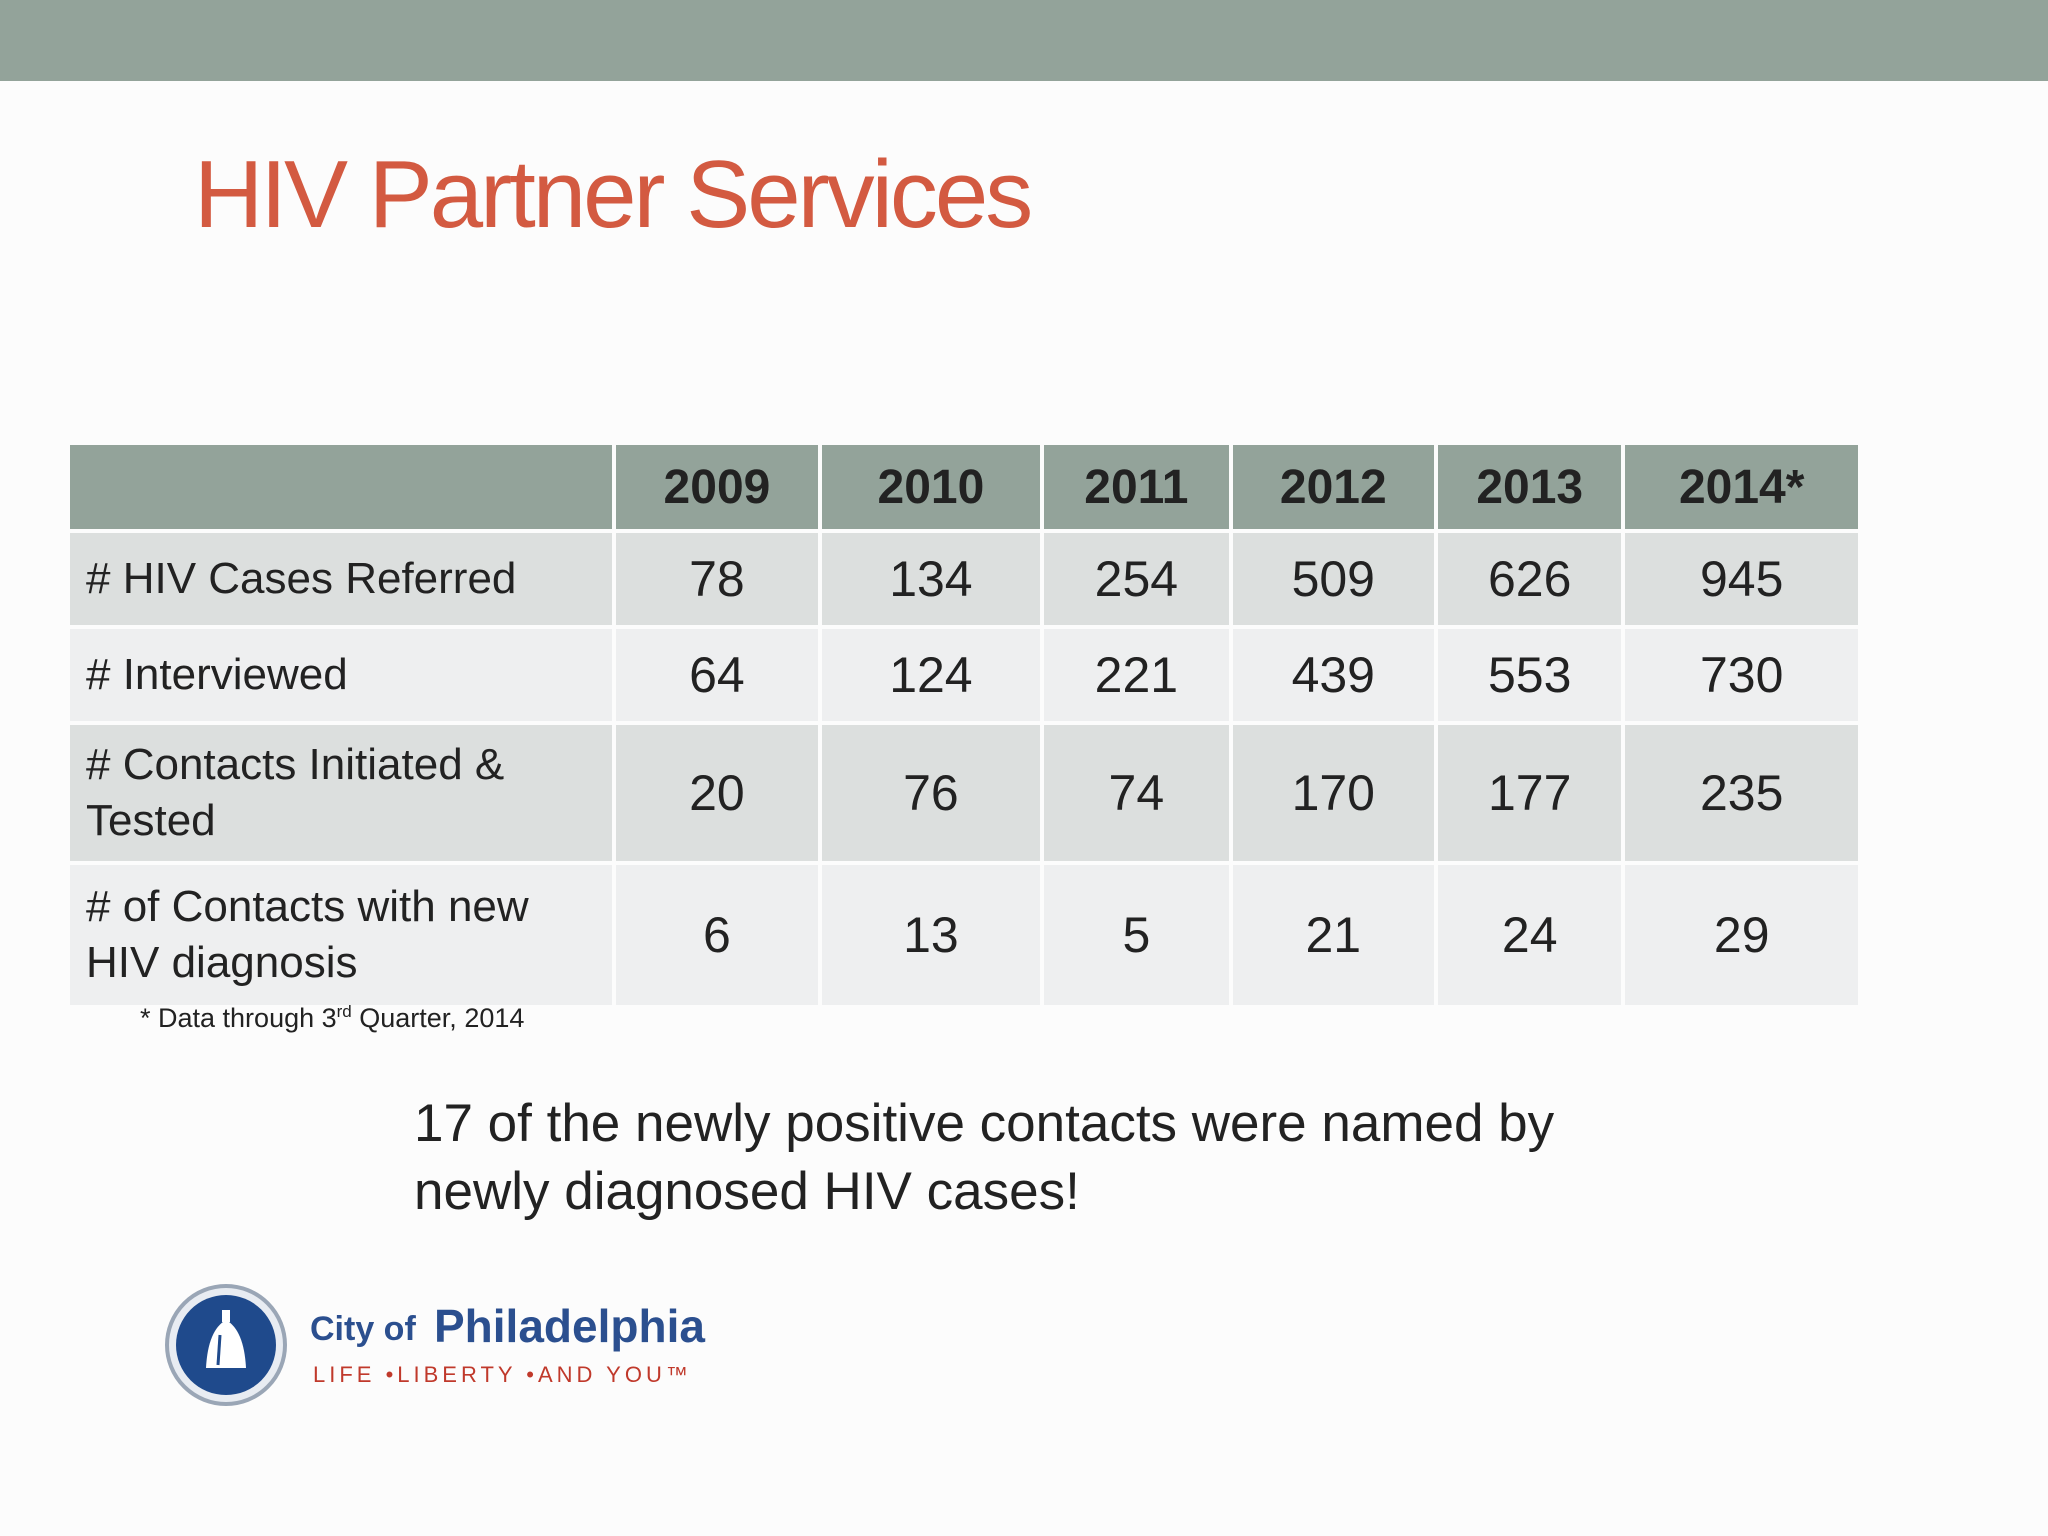 The width and height of the screenshot is (2048, 1536). I want to click on footnote: * Data through 3rd Quarter, 2014, so click(332, 1018).